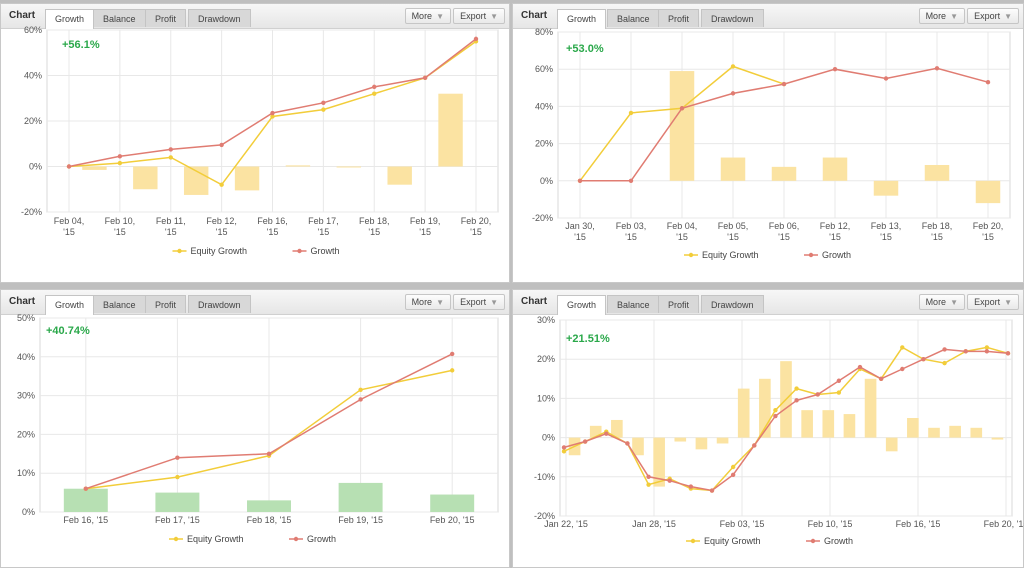 The height and width of the screenshot is (568, 1024). I want to click on x-tick-label: Feb 16, '15, so click(918, 524).